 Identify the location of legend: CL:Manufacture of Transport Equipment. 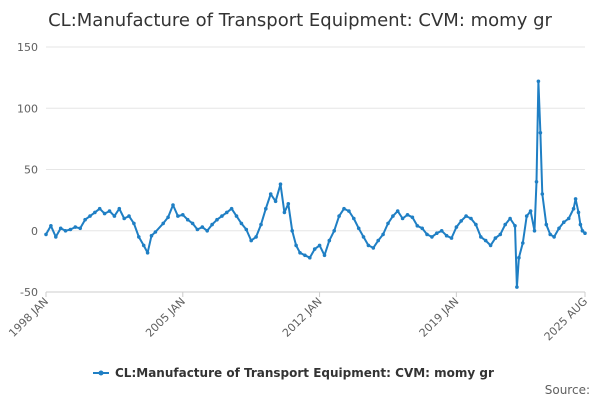
(293, 373).